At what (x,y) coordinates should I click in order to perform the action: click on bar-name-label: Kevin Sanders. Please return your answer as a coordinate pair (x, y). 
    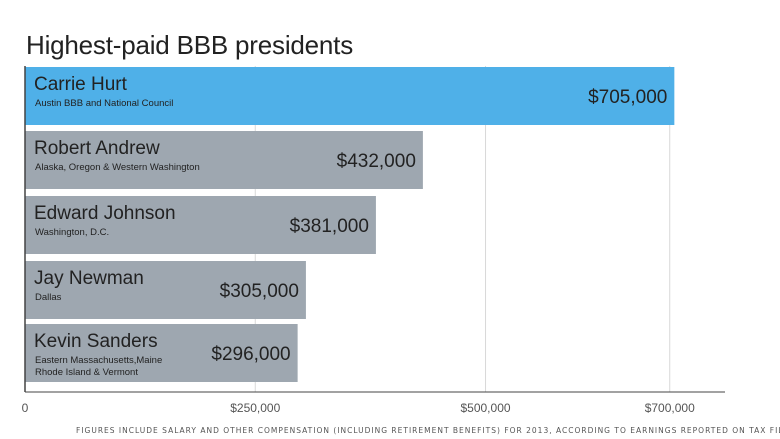
    Looking at the image, I should click on (96, 341).